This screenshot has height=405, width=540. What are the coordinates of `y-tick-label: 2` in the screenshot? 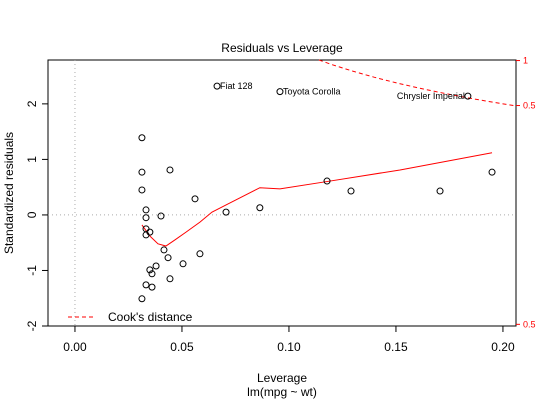 It's located at (32, 103).